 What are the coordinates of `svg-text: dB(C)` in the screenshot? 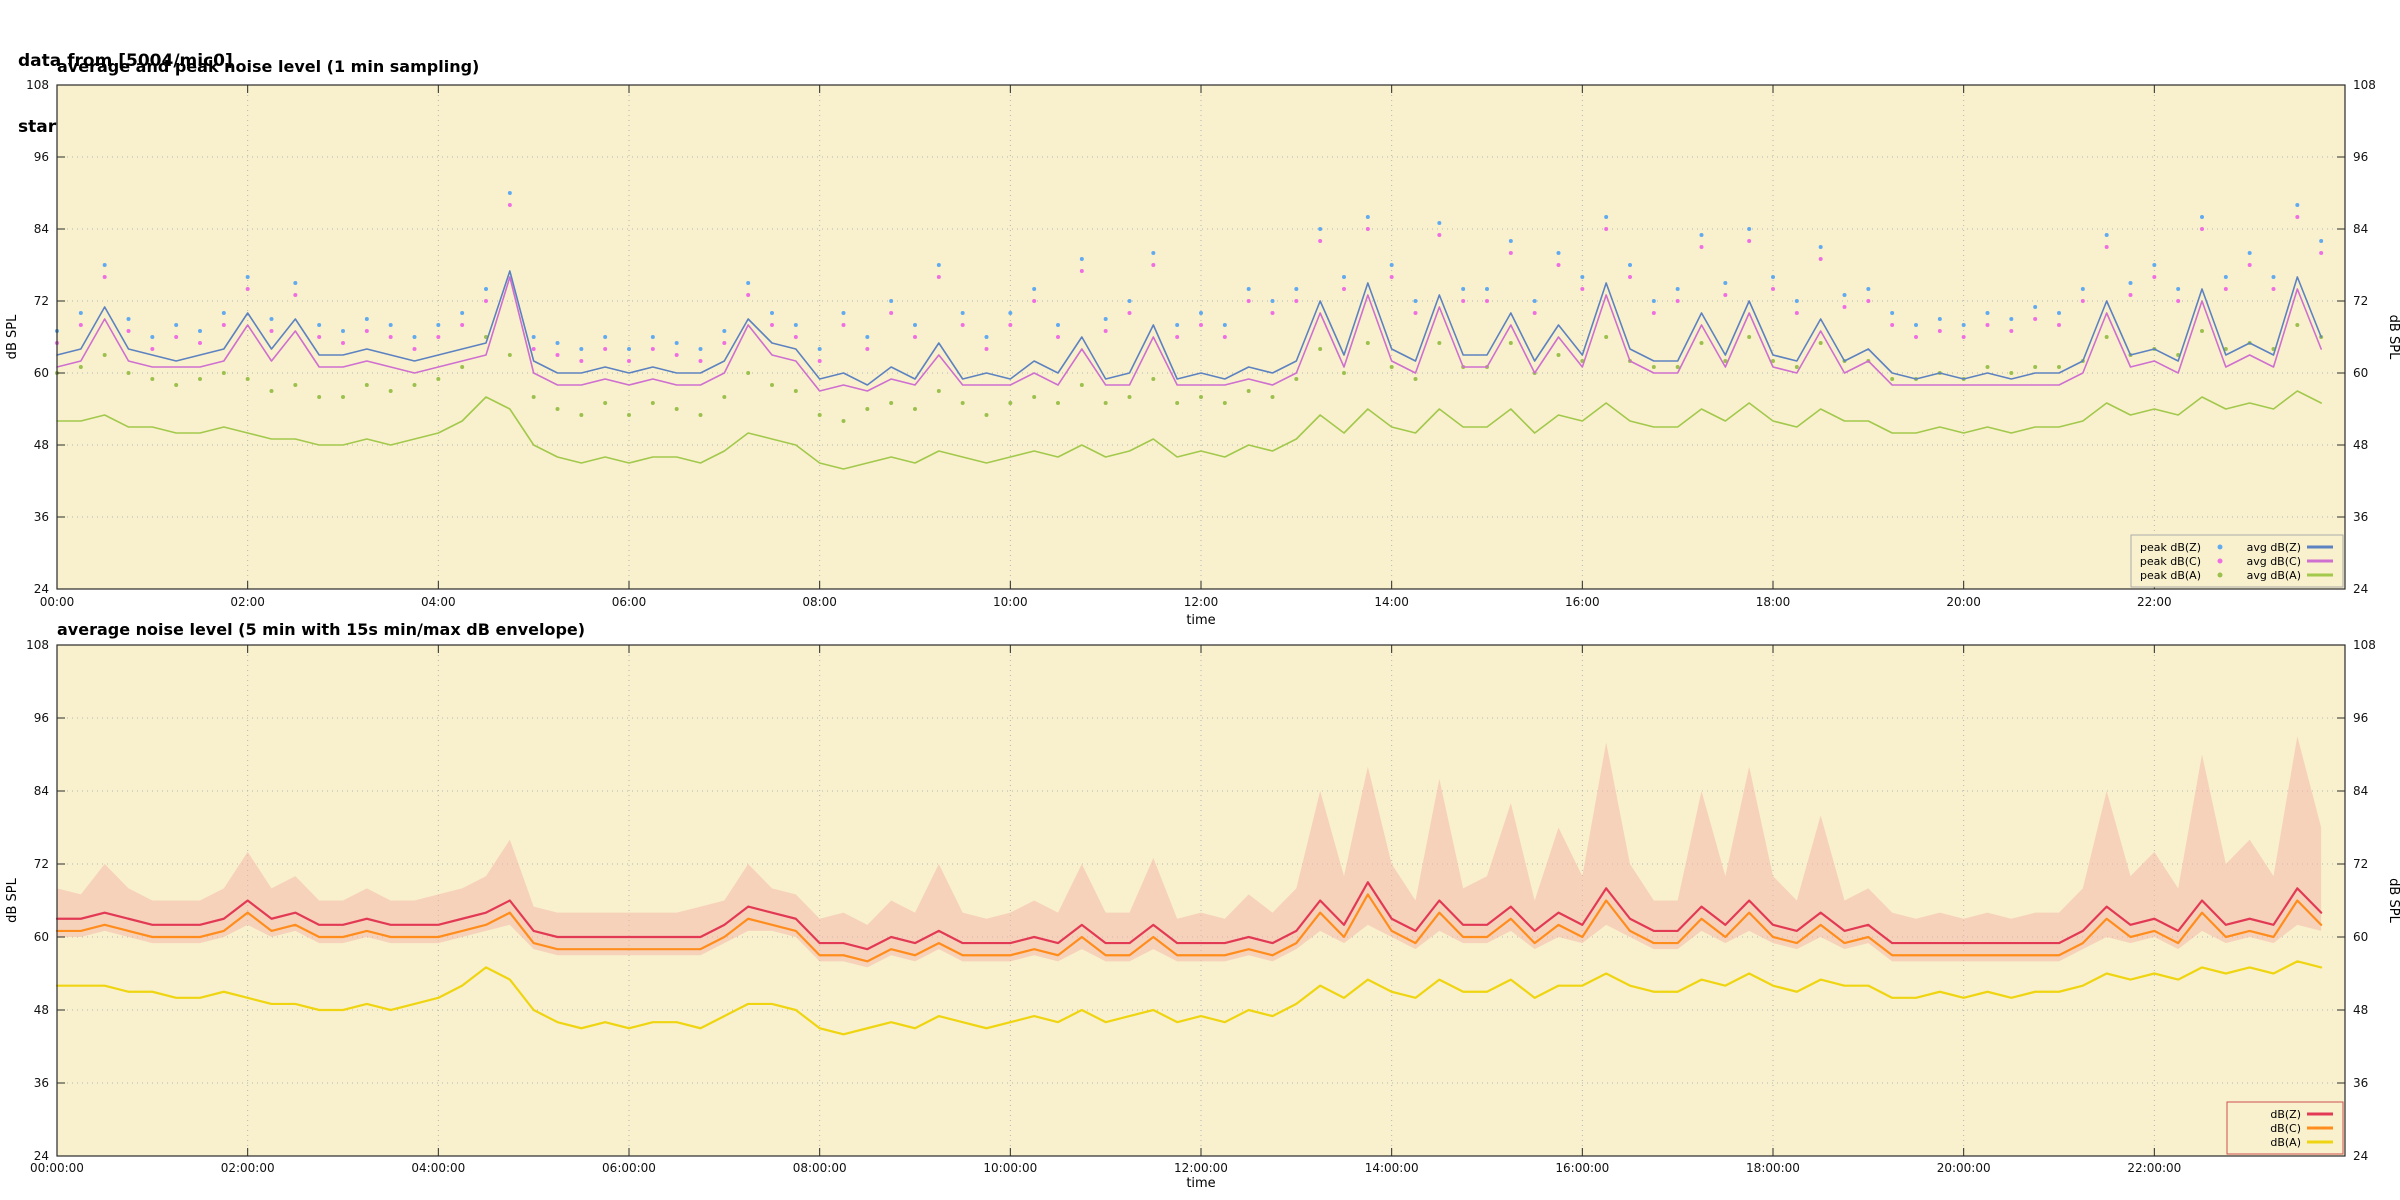 It's located at (2285, 1128).